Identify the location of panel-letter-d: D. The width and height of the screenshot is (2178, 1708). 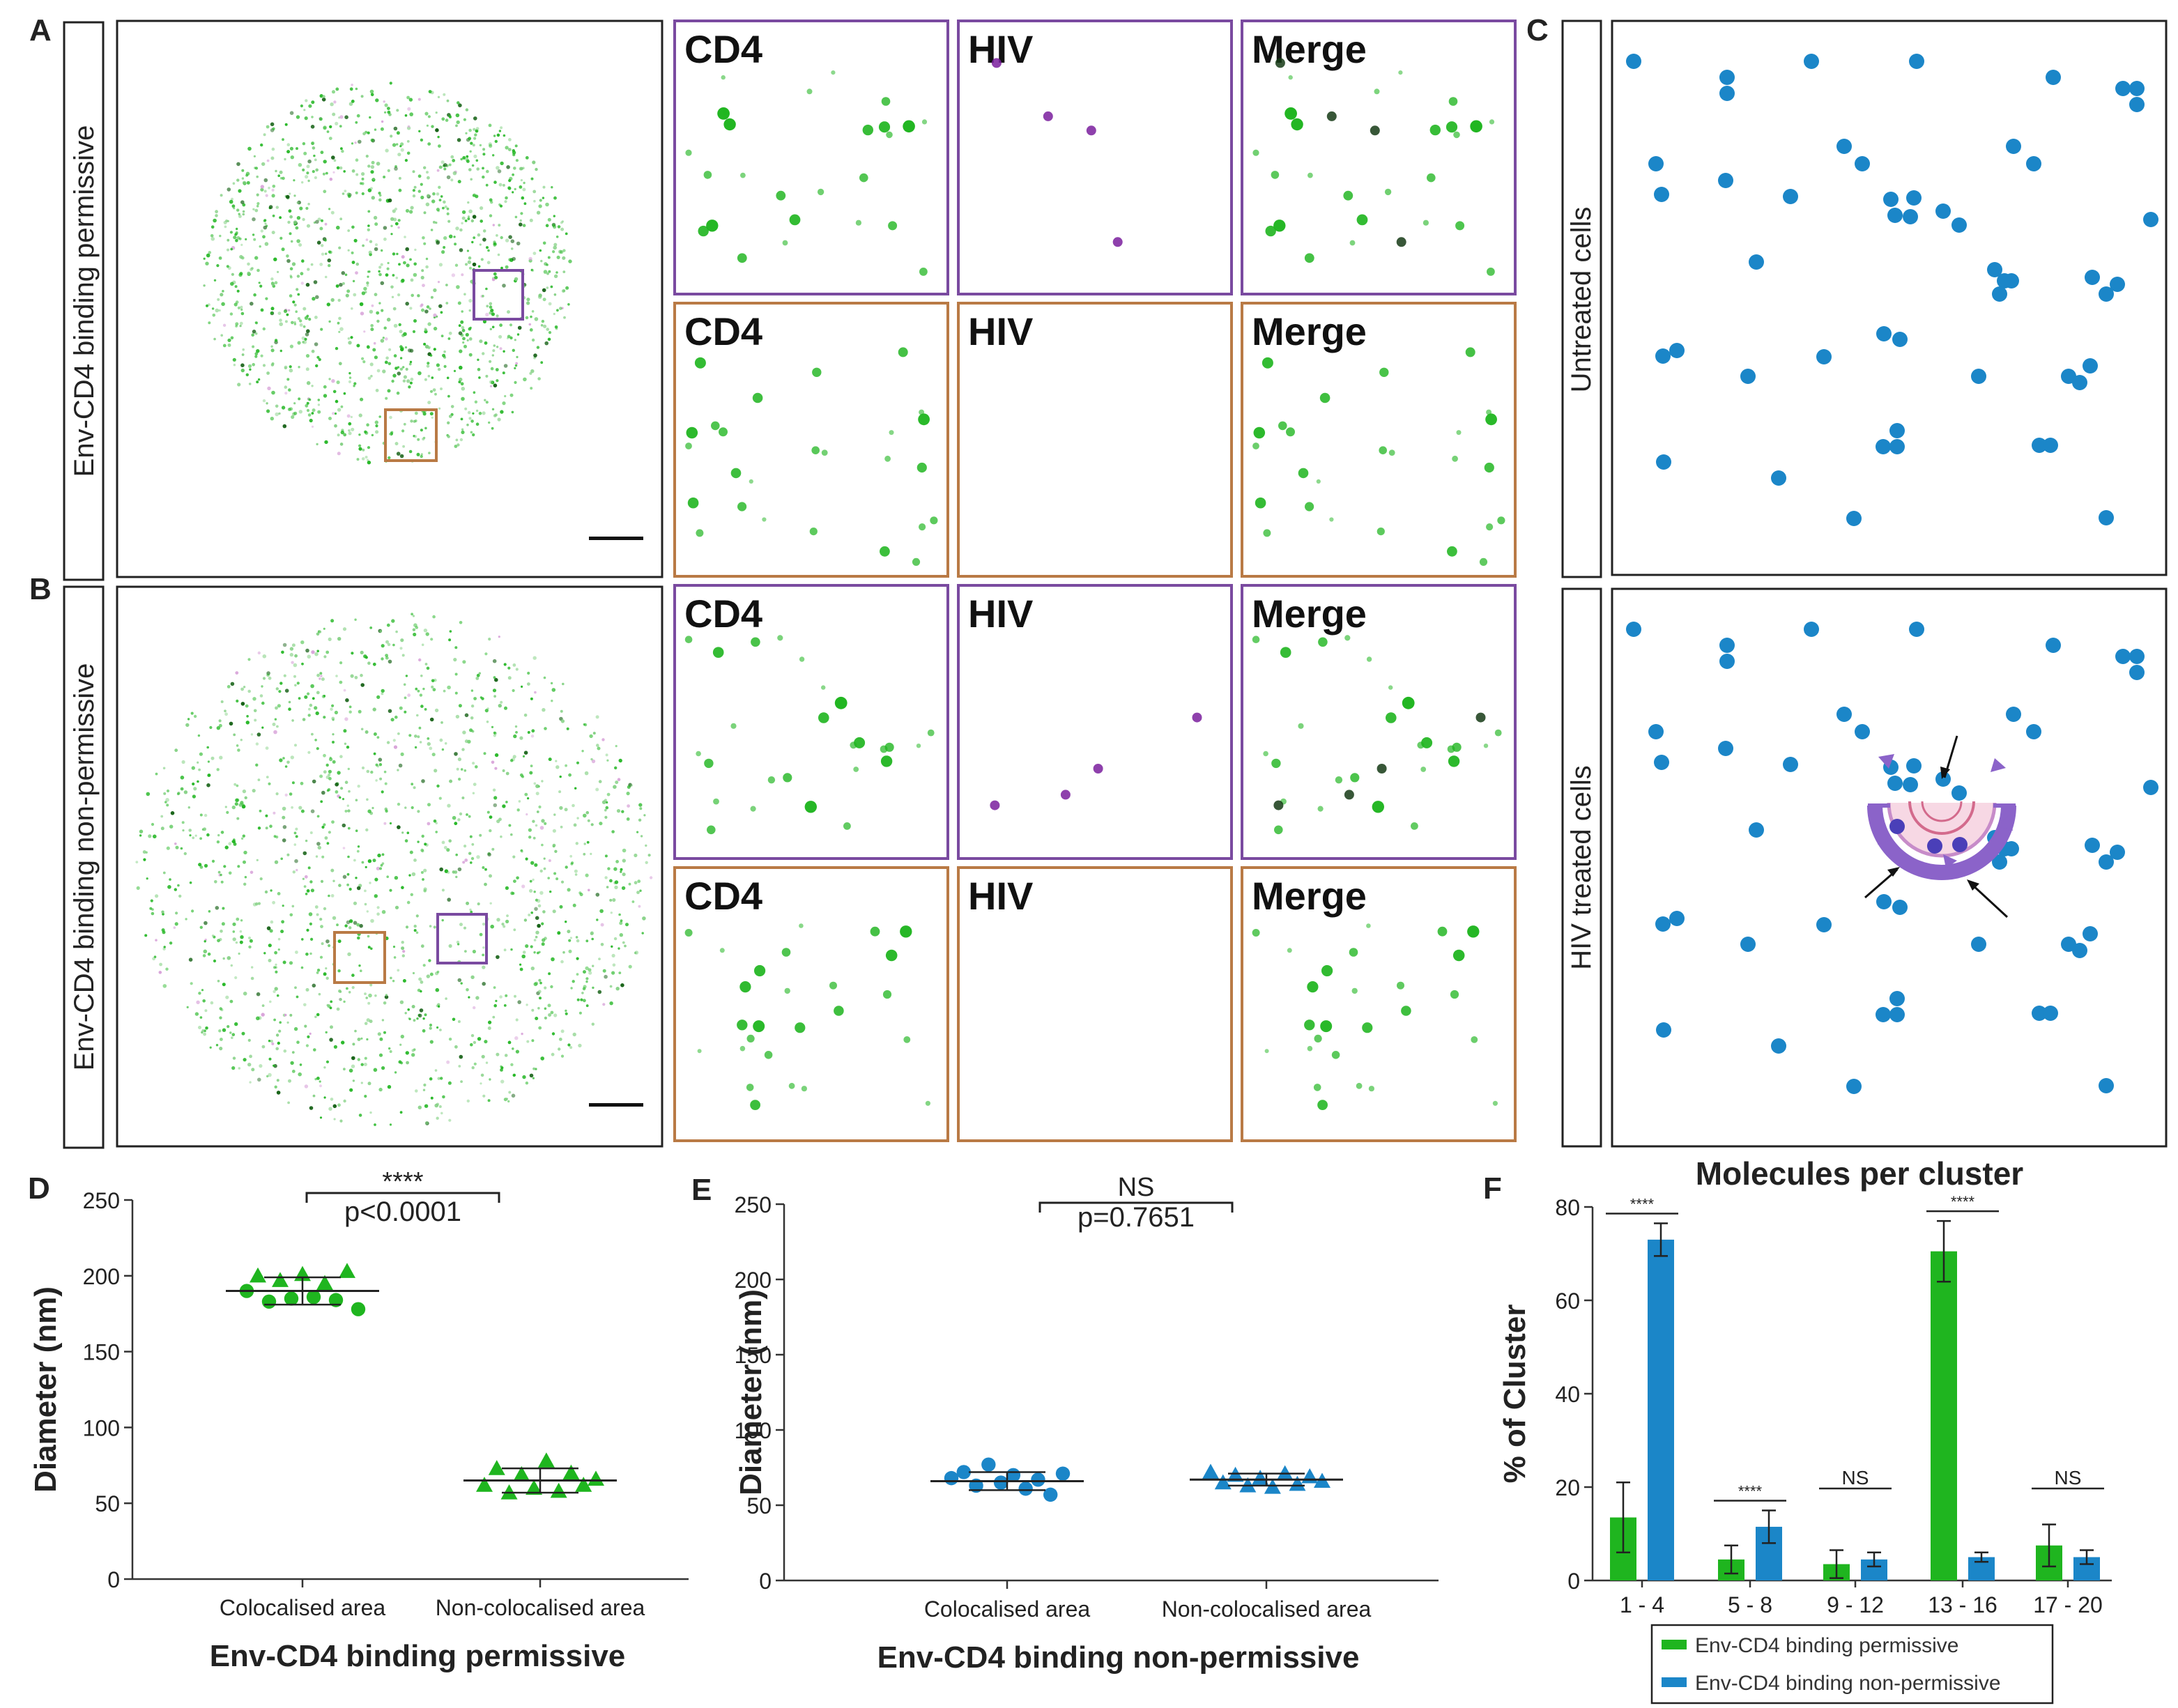
(39, 1189).